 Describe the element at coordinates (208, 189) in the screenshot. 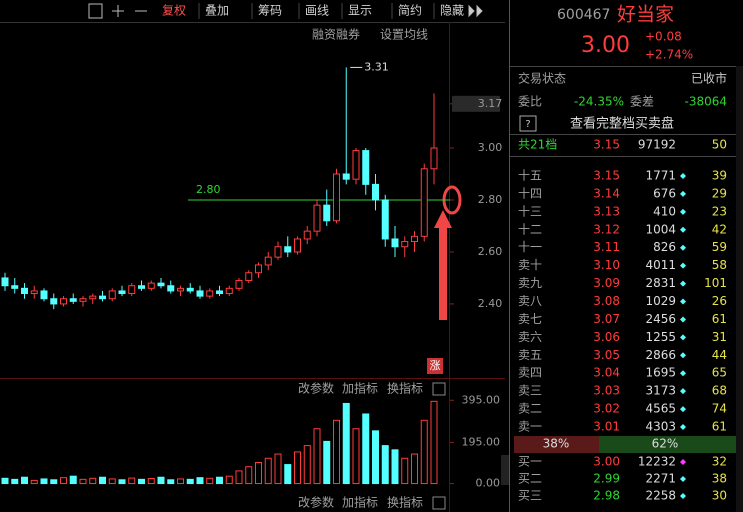

I see `price-line-label: 2.80` at that location.